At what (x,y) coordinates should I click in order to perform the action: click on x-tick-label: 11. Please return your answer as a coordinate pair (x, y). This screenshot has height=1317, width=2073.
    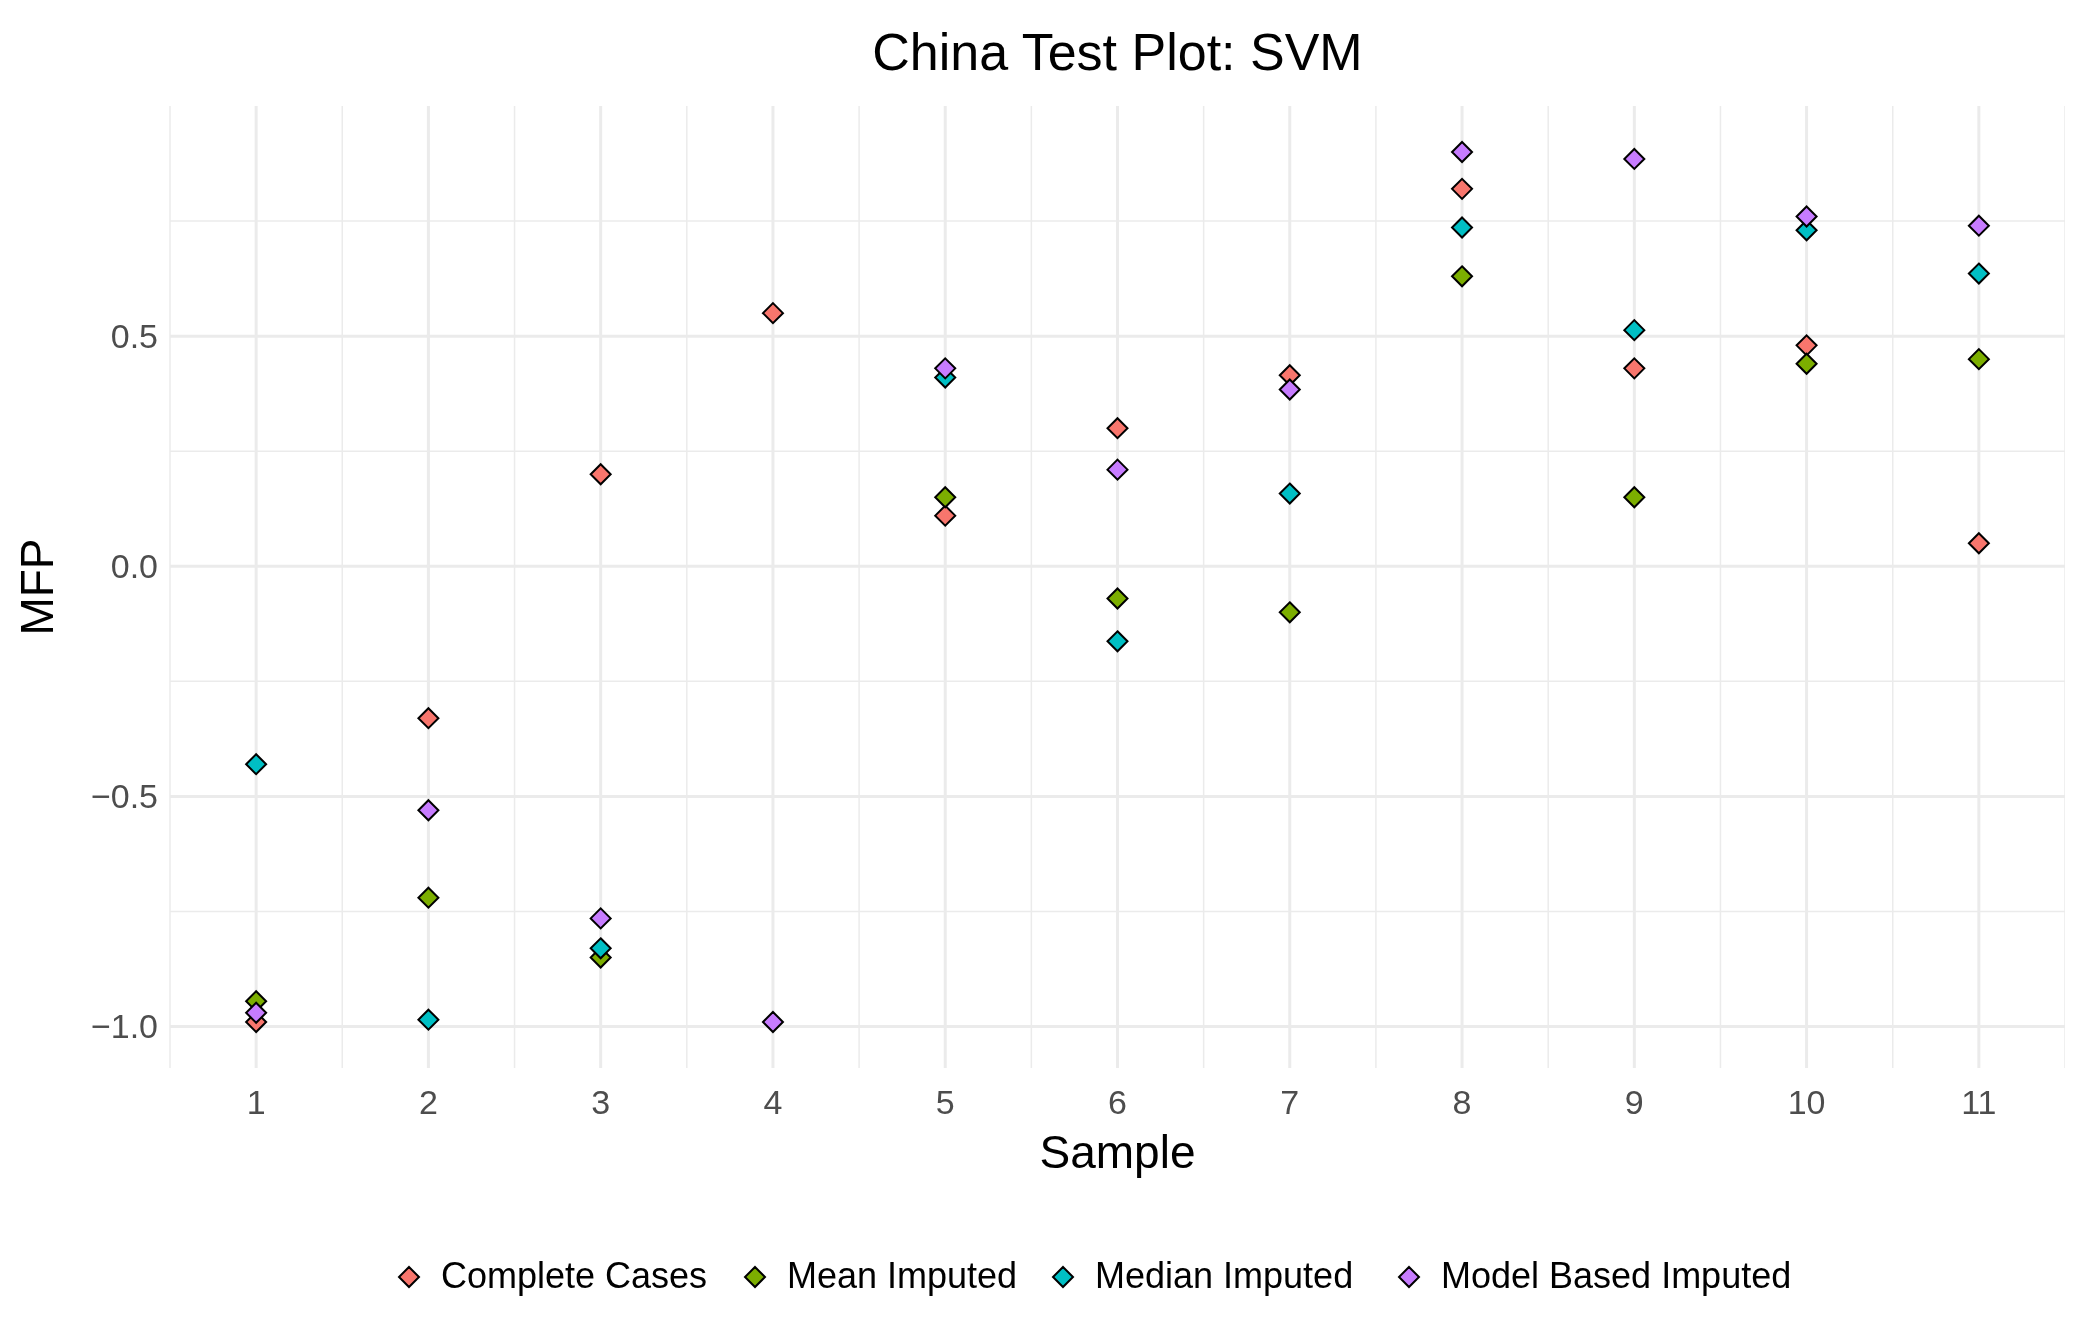
    Looking at the image, I should click on (1979, 1102).